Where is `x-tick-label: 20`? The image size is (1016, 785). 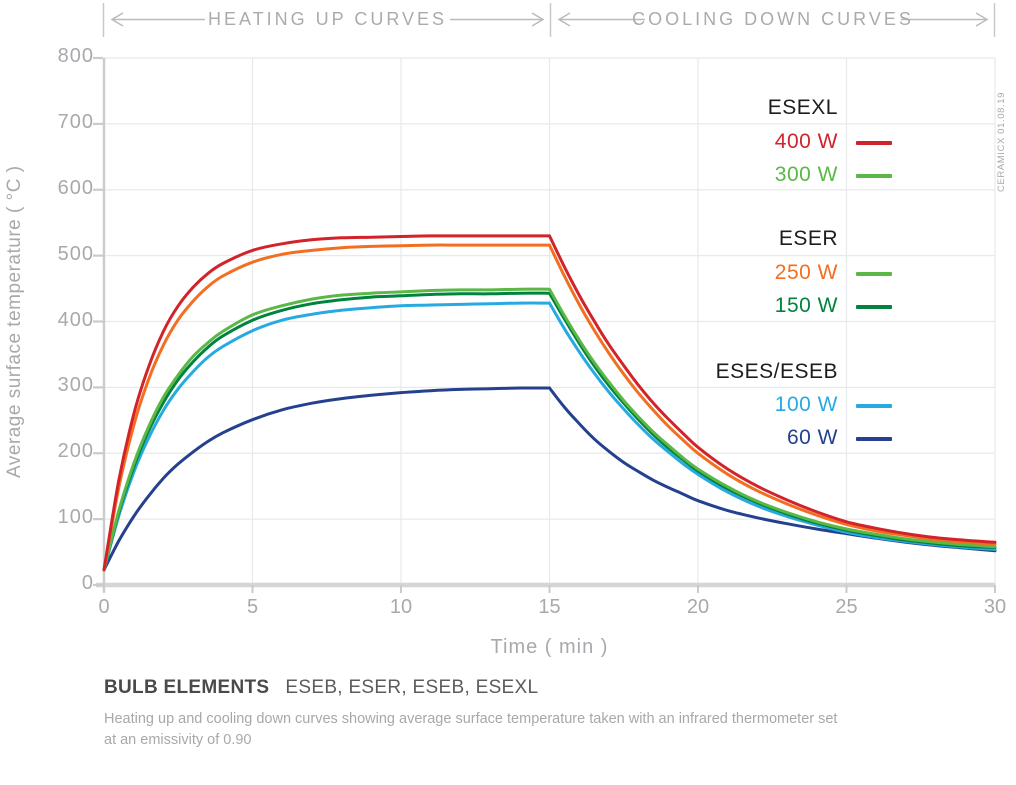 x-tick-label: 20 is located at coordinates (698, 607).